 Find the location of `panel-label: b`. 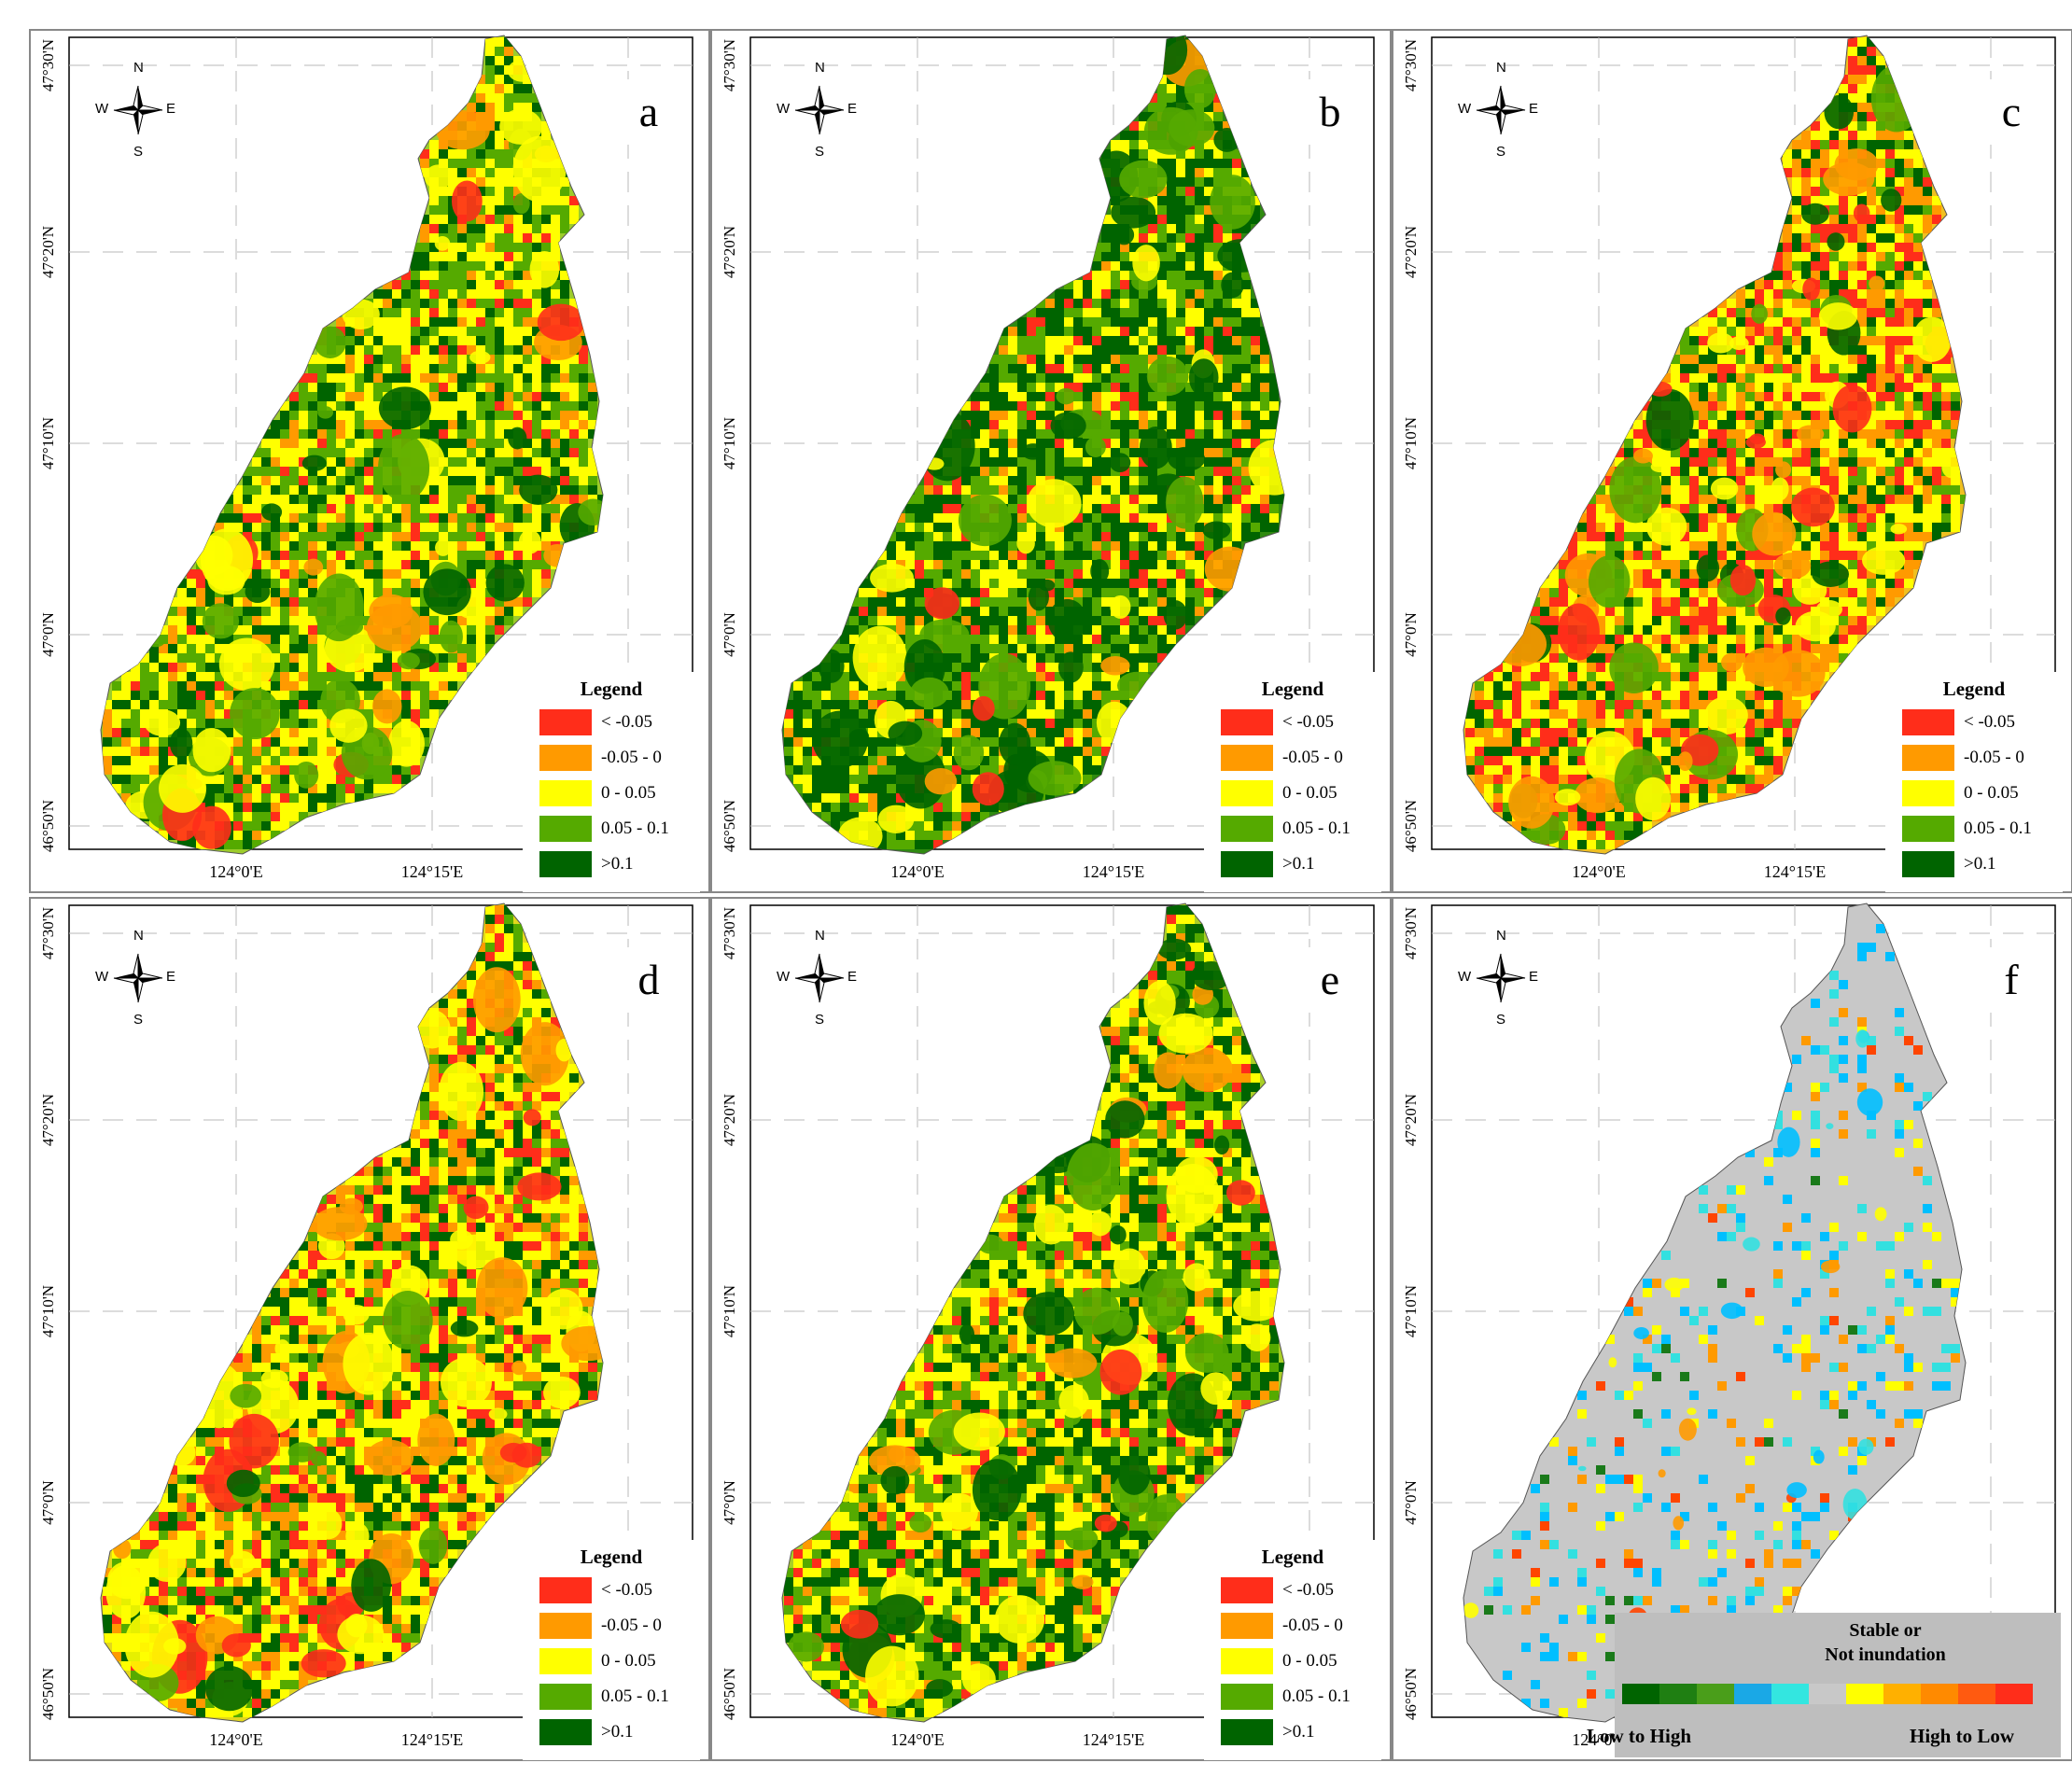

panel-label: b is located at coordinates (1330, 112).